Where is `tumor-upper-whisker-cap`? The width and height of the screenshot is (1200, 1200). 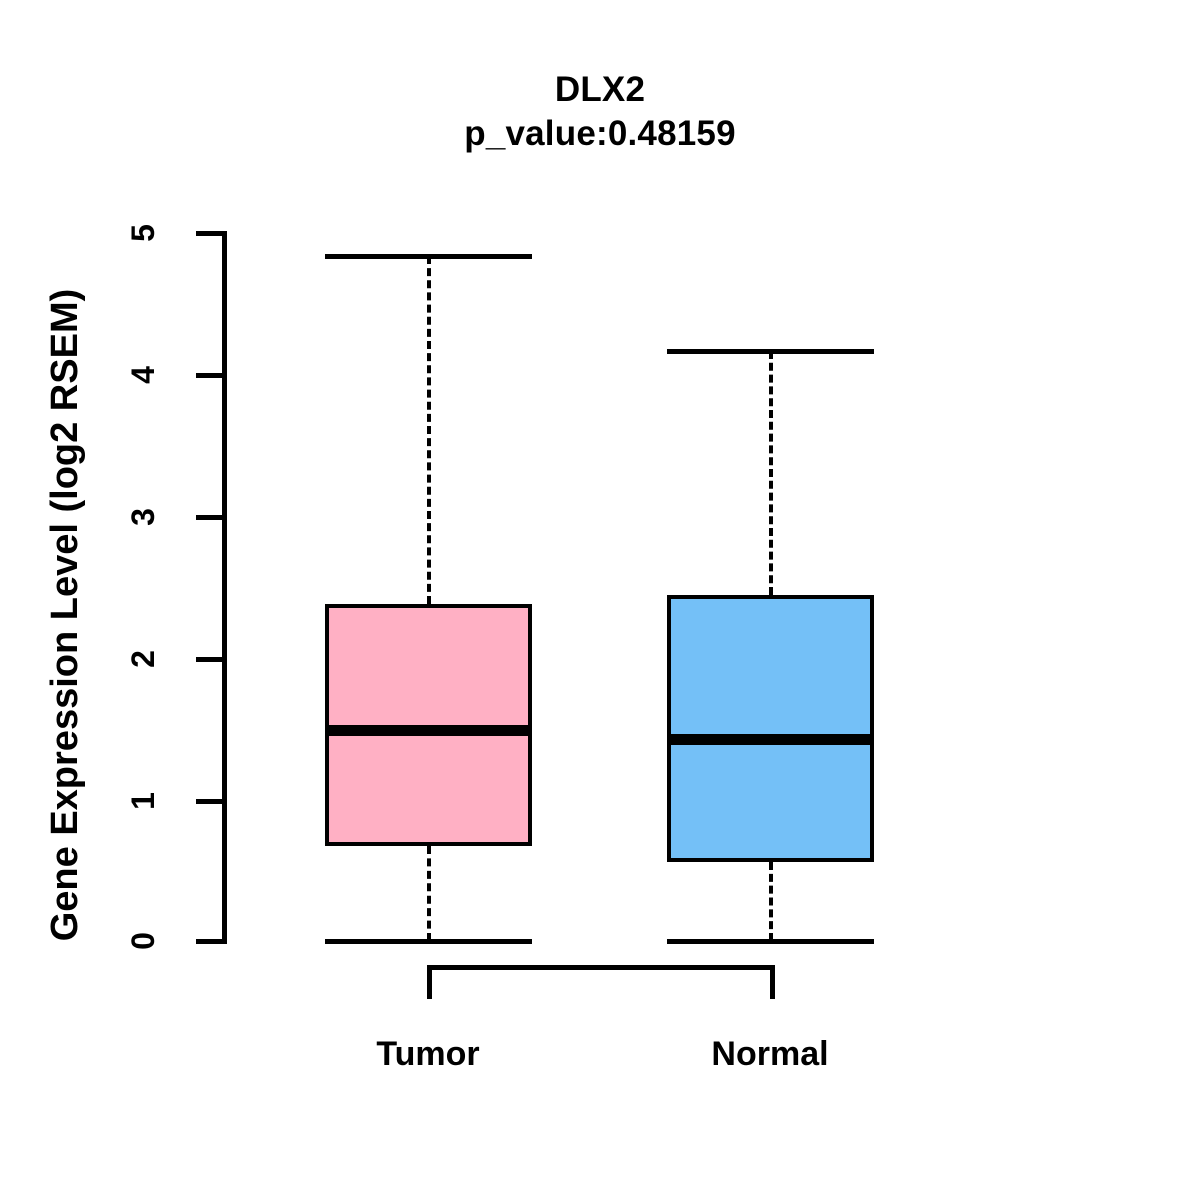
tumor-upper-whisker-cap is located at coordinates (428, 256).